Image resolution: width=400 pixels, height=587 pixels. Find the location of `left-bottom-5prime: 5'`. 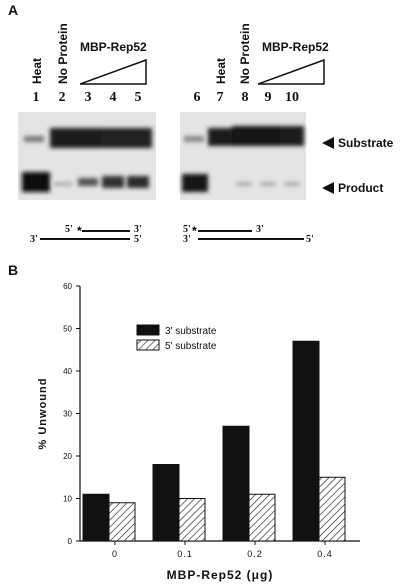

left-bottom-5prime: 5' is located at coordinates (138, 239).